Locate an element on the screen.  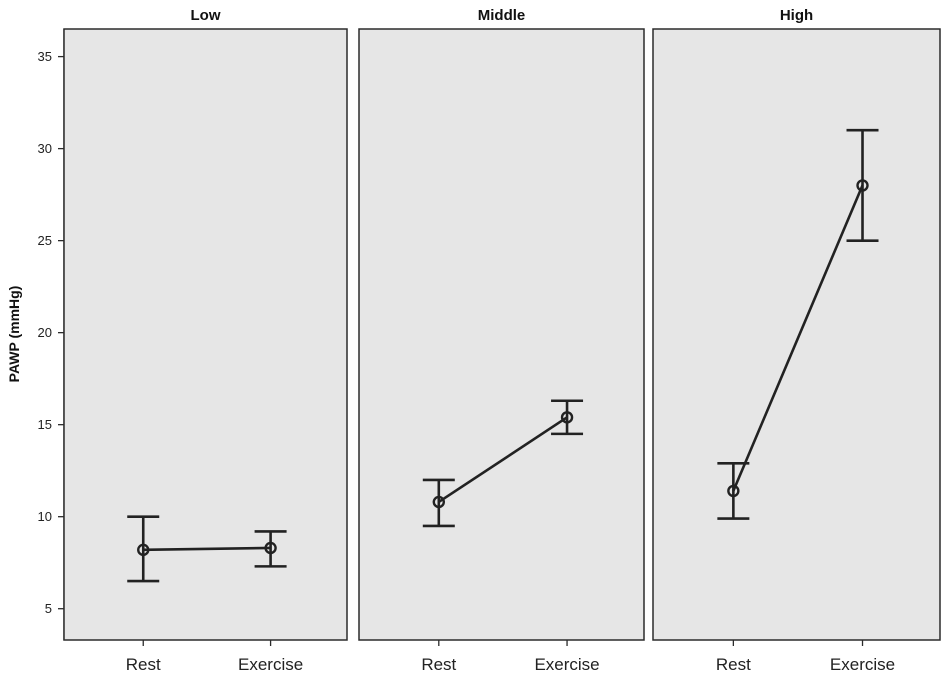
y-tick-label: 5 is located at coordinates (48, 608).